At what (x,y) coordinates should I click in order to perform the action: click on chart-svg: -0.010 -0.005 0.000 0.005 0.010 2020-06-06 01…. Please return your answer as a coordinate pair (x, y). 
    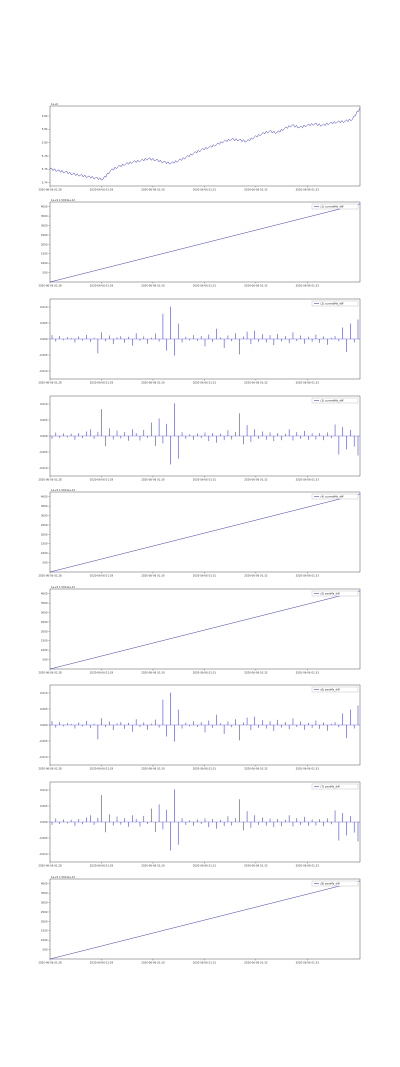
    Looking at the image, I should click on (199, 341).